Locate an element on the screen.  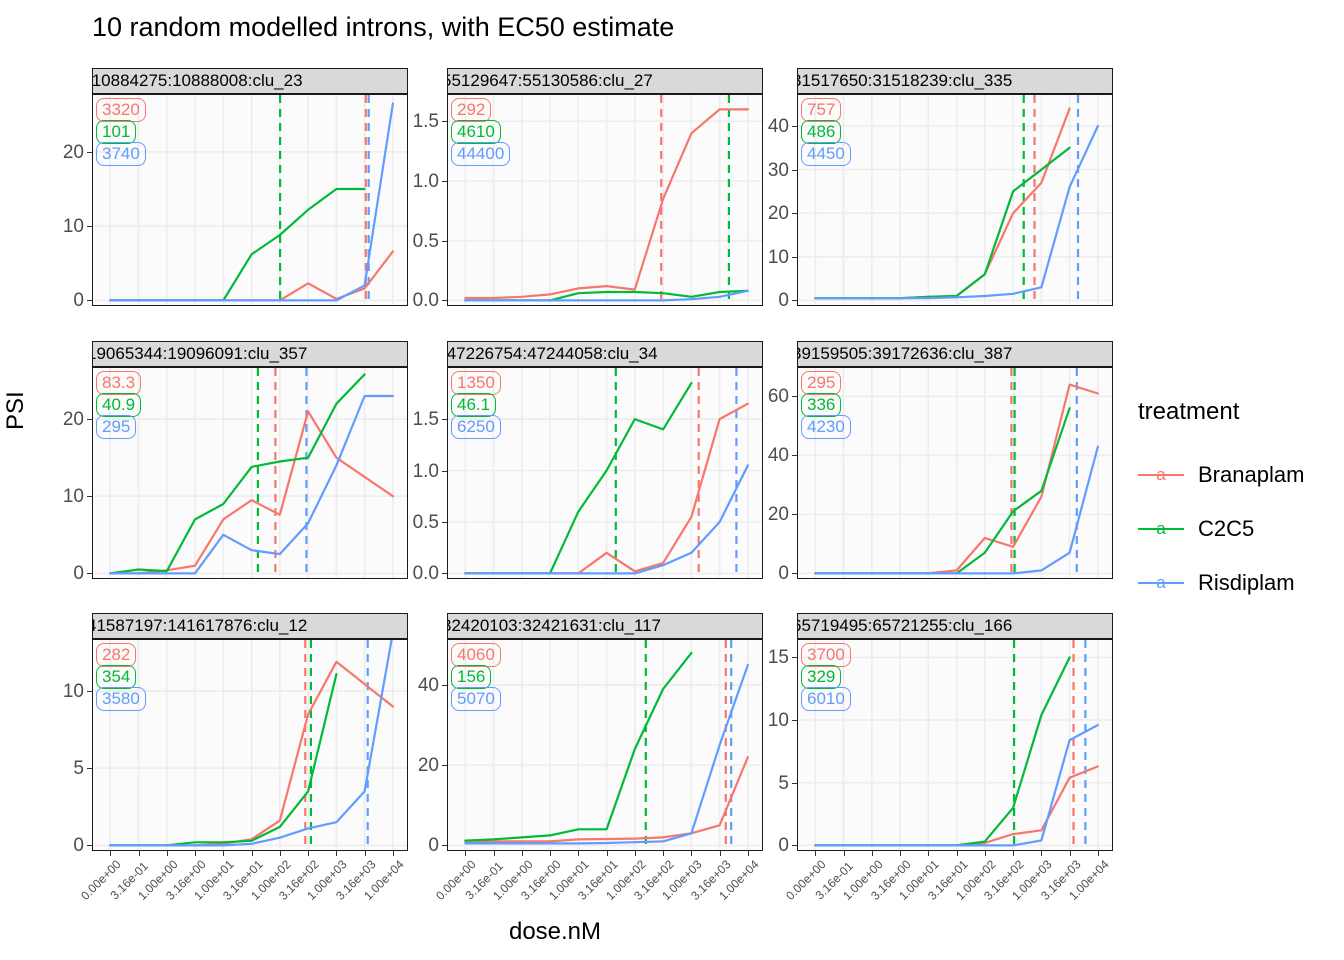
ec50-label-c2c5: 156 is located at coordinates (471, 677).